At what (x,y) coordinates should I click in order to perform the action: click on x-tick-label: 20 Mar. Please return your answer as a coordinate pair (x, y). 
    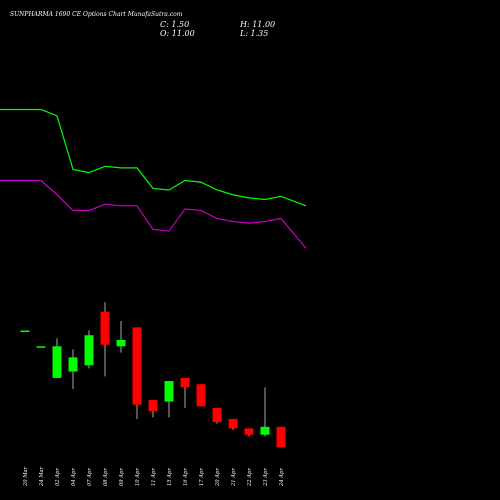
    Looking at the image, I should click on (26, 476).